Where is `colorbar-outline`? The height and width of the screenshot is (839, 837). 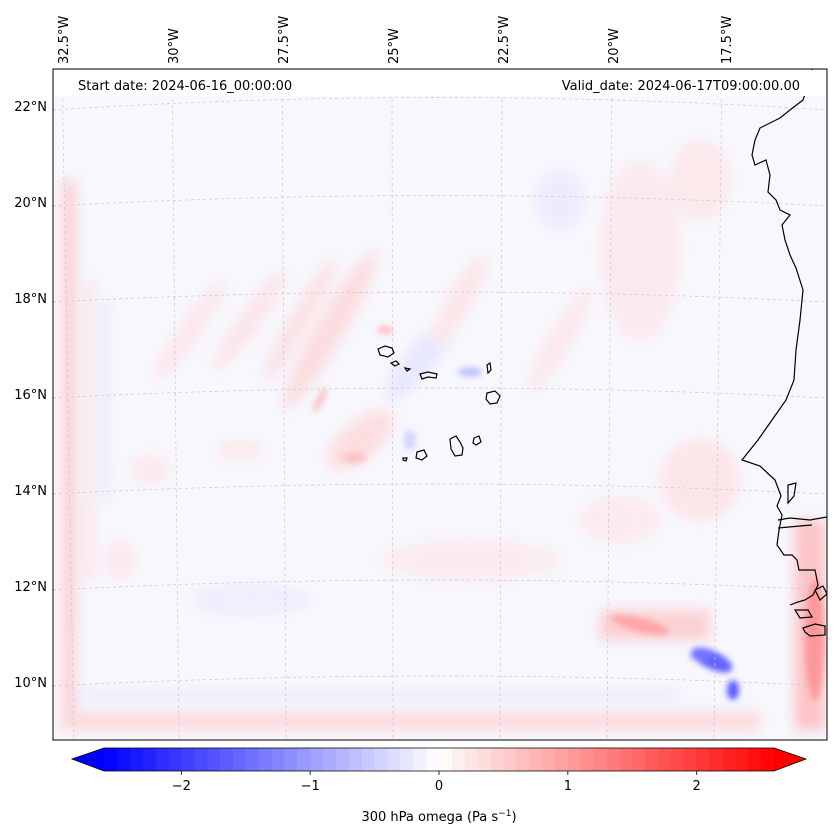 colorbar-outline is located at coordinates (439, 759).